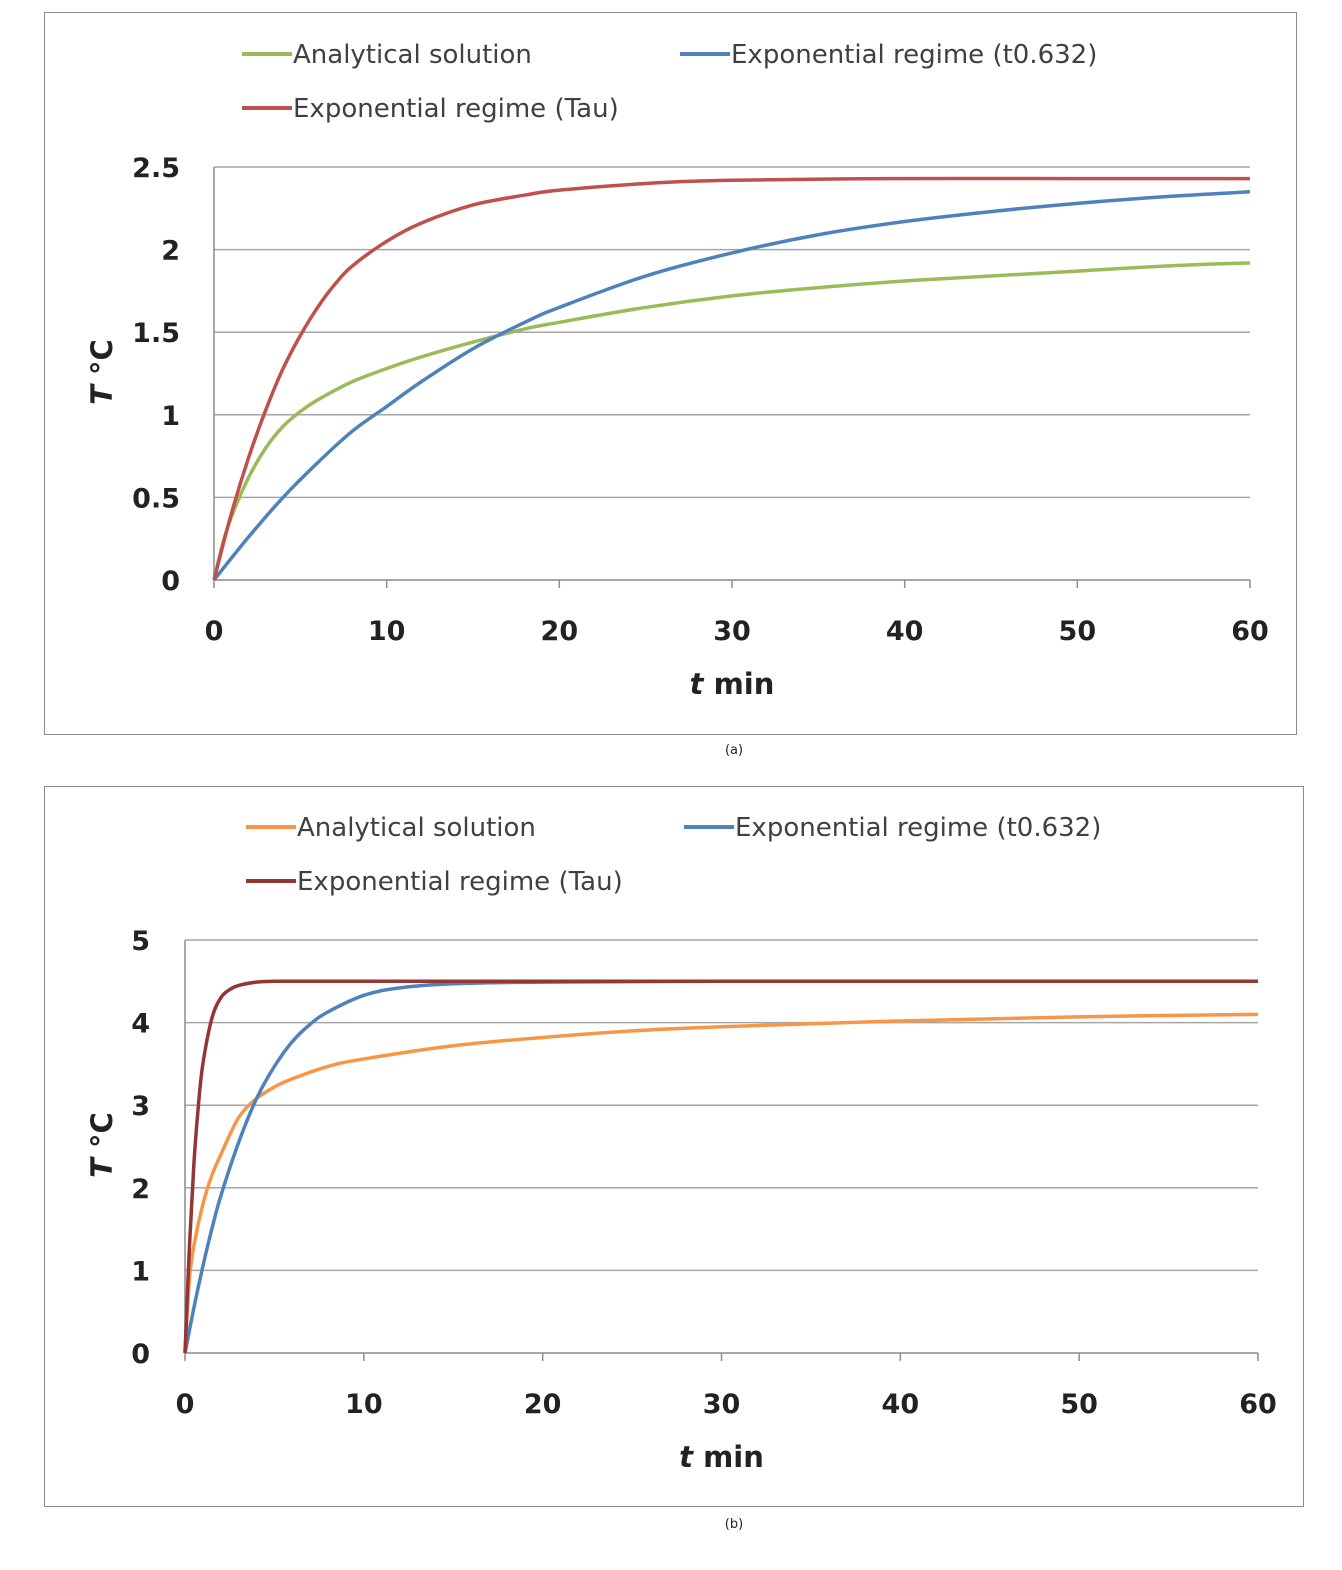 This screenshot has height=1570, width=1342. Describe the element at coordinates (140, 1106) in the screenshot. I see `chart-b-ytick-label: 3` at that location.